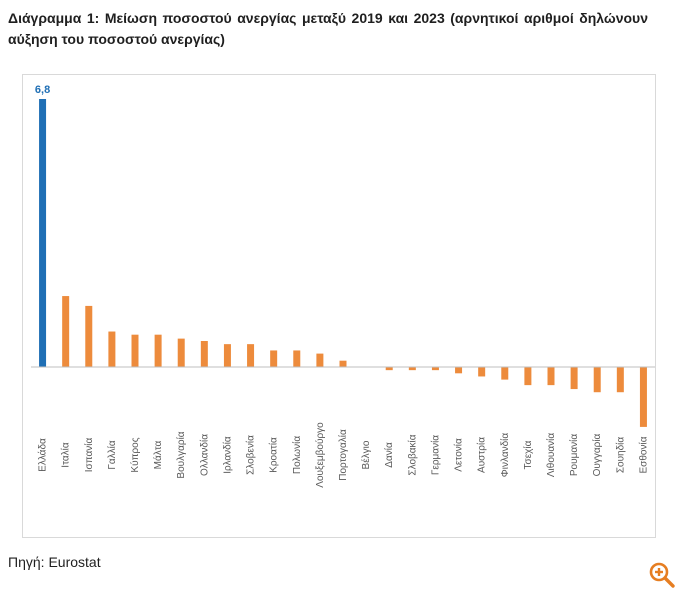 The width and height of the screenshot is (680, 591). I want to click on category-label: Ισπανία, so click(89, 455).